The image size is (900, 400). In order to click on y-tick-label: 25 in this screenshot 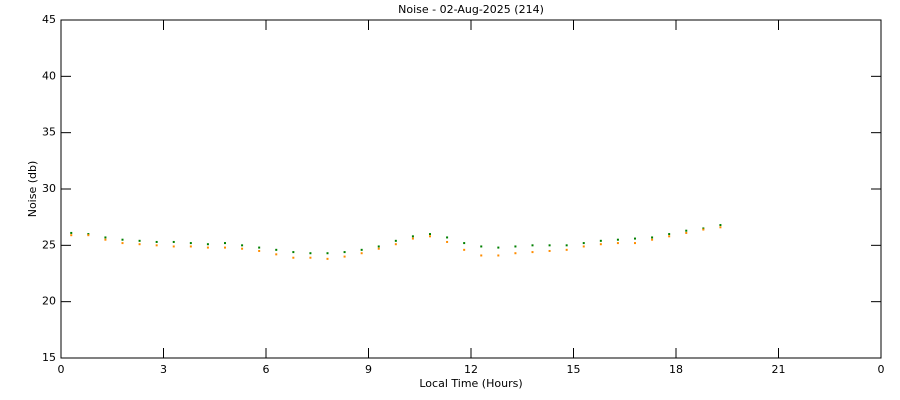, I will do `click(49, 244)`.